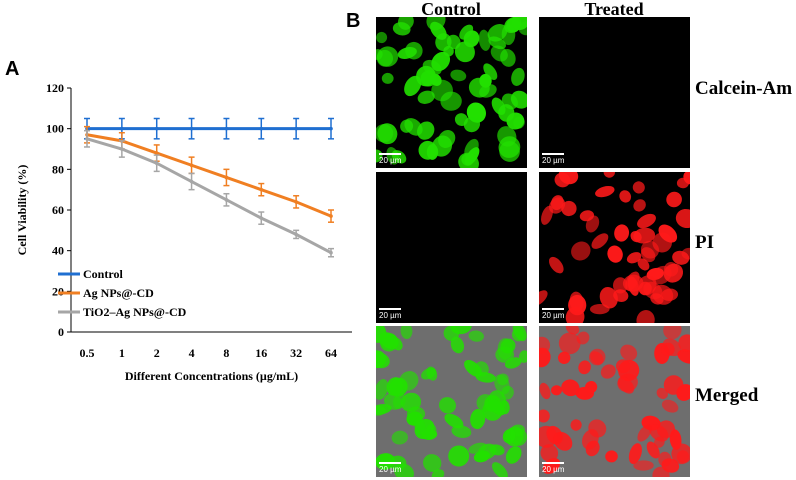 The height and width of the screenshot is (480, 796). What do you see at coordinates (22, 210) in the screenshot?
I see `y-axis-title: Cell Viability (%)` at bounding box center [22, 210].